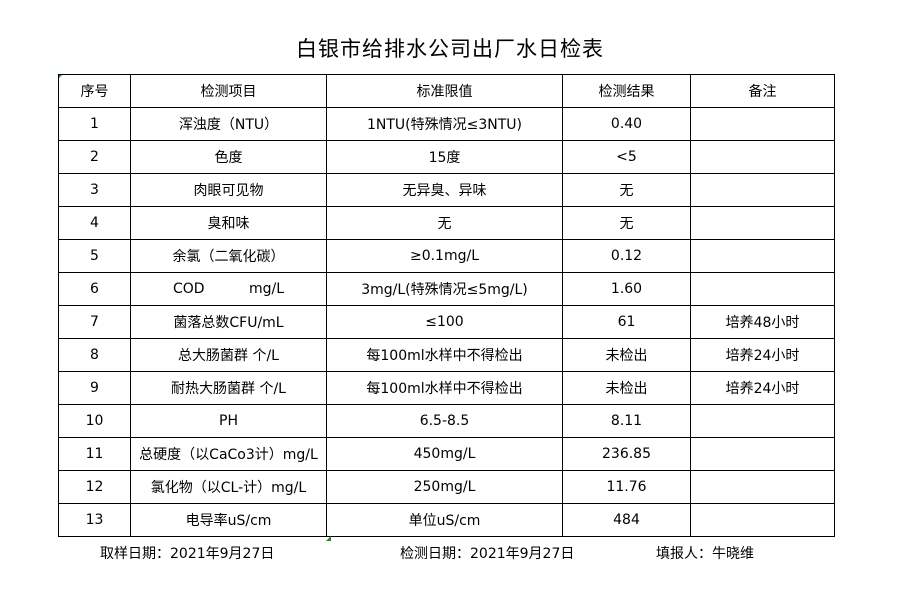 The image size is (900, 594). What do you see at coordinates (94, 454) in the screenshot?
I see `cell-index: 11` at bounding box center [94, 454].